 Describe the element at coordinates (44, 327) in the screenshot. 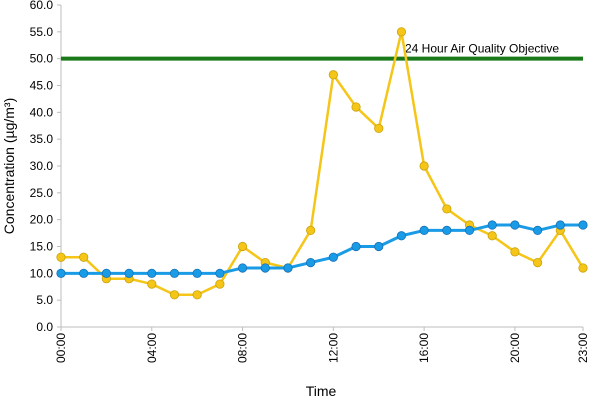

I see `y-tick-label: 0.0` at that location.